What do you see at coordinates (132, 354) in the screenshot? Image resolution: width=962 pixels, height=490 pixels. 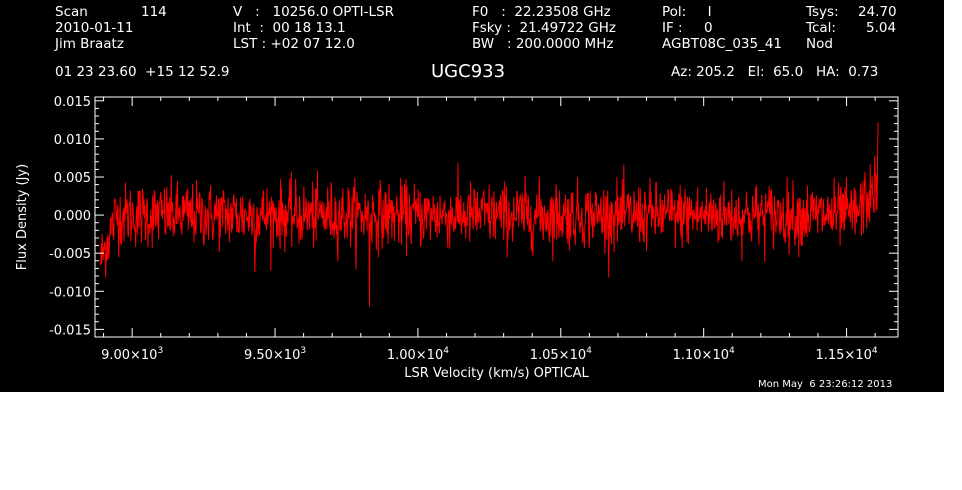 I see `x-tick-label: 9.00×10³` at bounding box center [132, 354].